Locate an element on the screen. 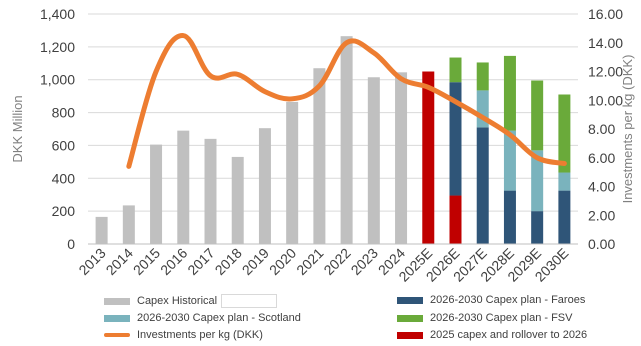 This screenshot has height=346, width=641. y-right-tick-label: 14.00 is located at coordinates (605, 43).